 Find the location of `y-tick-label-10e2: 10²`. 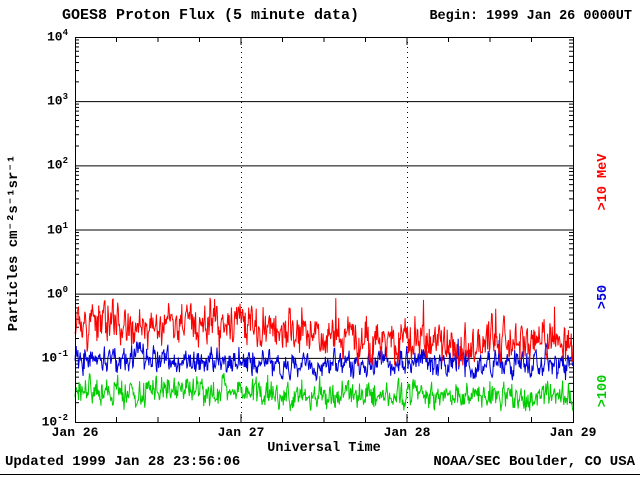

y-tick-label-10e2: 10² is located at coordinates (57, 164).